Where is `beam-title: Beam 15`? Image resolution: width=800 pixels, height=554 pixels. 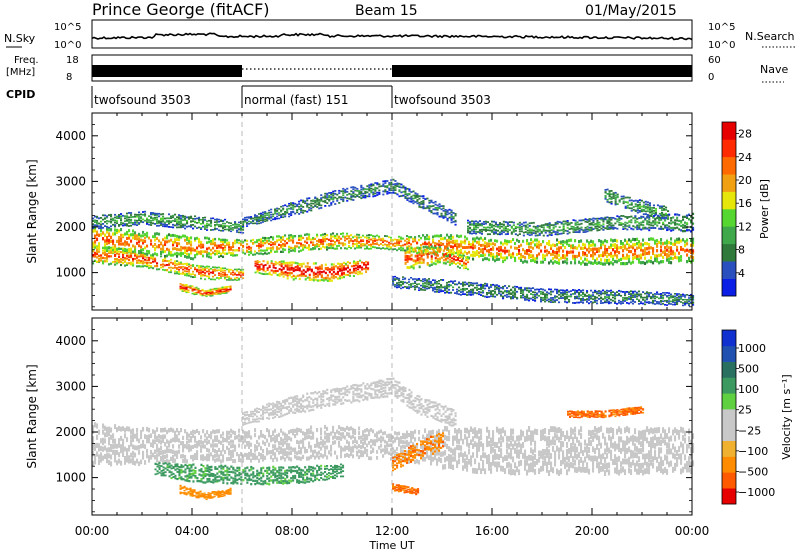 beam-title: Beam 15 is located at coordinates (386, 11).